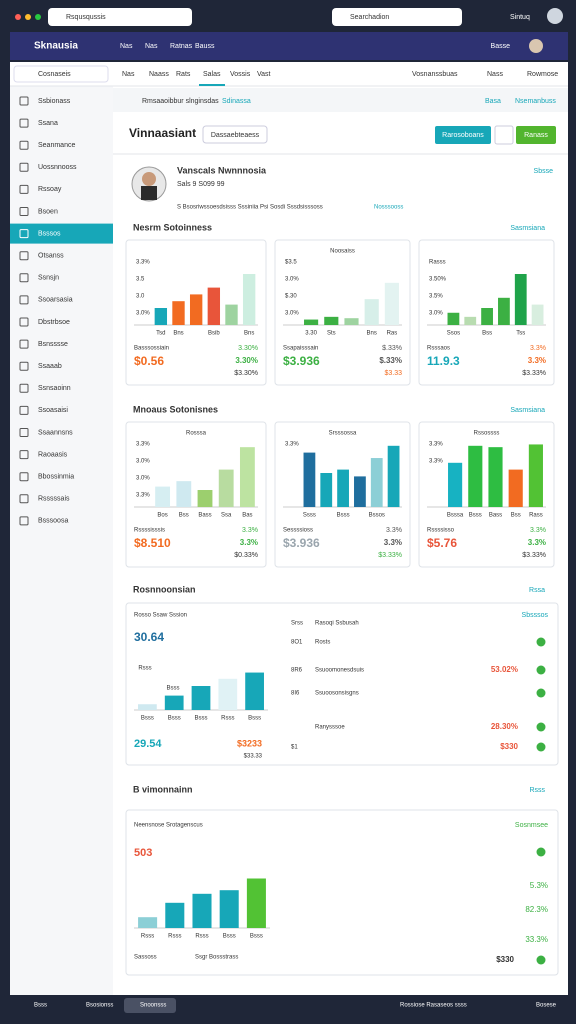  Describe the element at coordinates (369, 17) in the screenshot. I see `search-text: Searchadion` at that location.